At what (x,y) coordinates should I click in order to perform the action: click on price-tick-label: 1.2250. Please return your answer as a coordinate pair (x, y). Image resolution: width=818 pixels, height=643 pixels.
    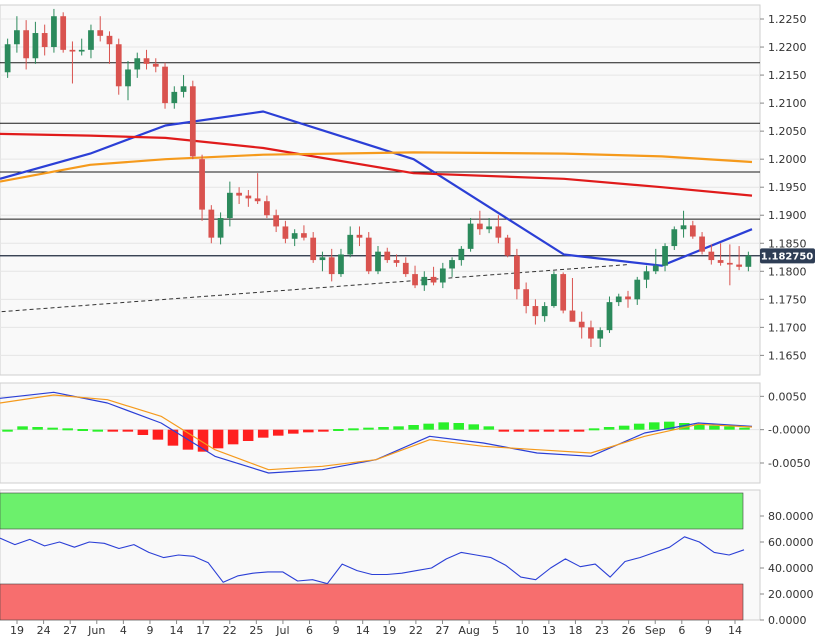
    Looking at the image, I should click on (787, 19).